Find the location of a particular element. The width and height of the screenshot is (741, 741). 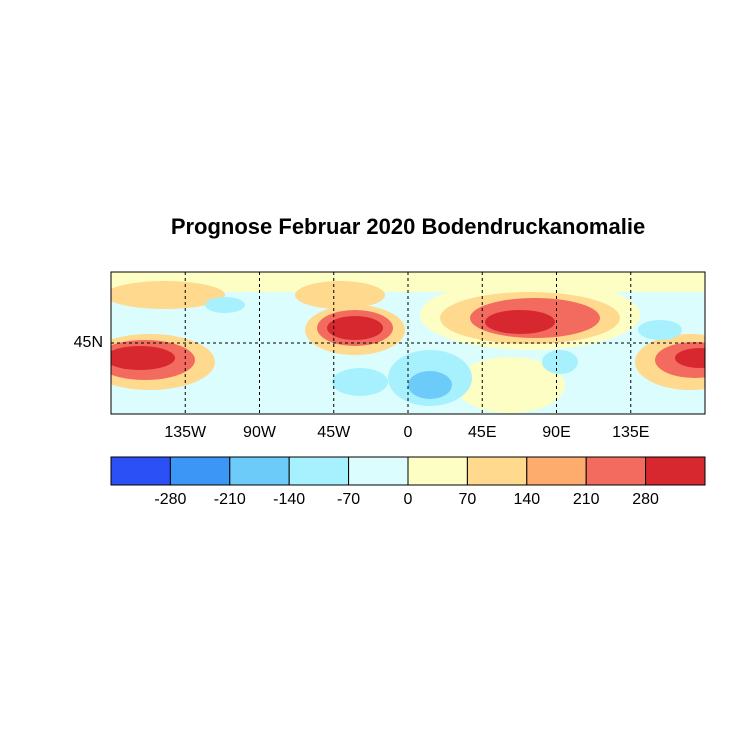

colorbar-label: 70 is located at coordinates (468, 499).